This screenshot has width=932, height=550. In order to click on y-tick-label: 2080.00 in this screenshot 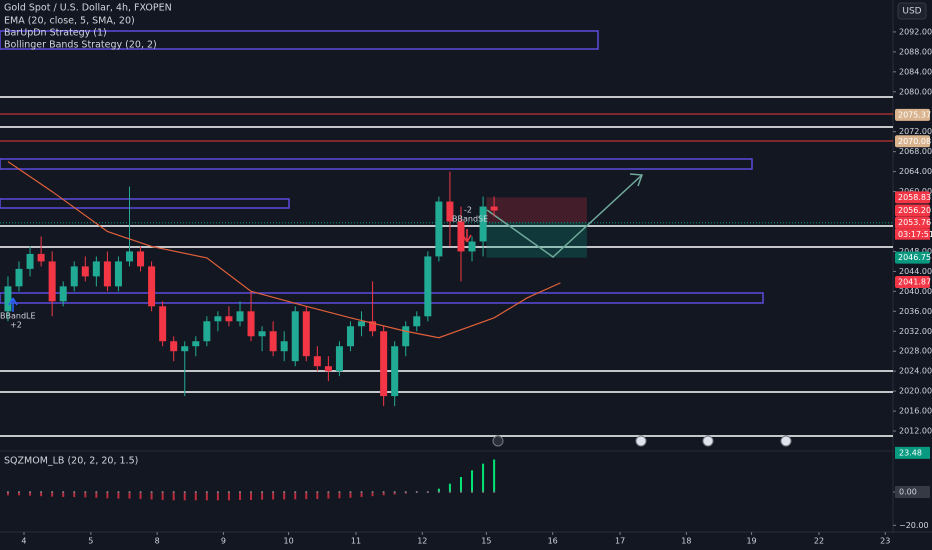, I will do `click(915, 91)`.